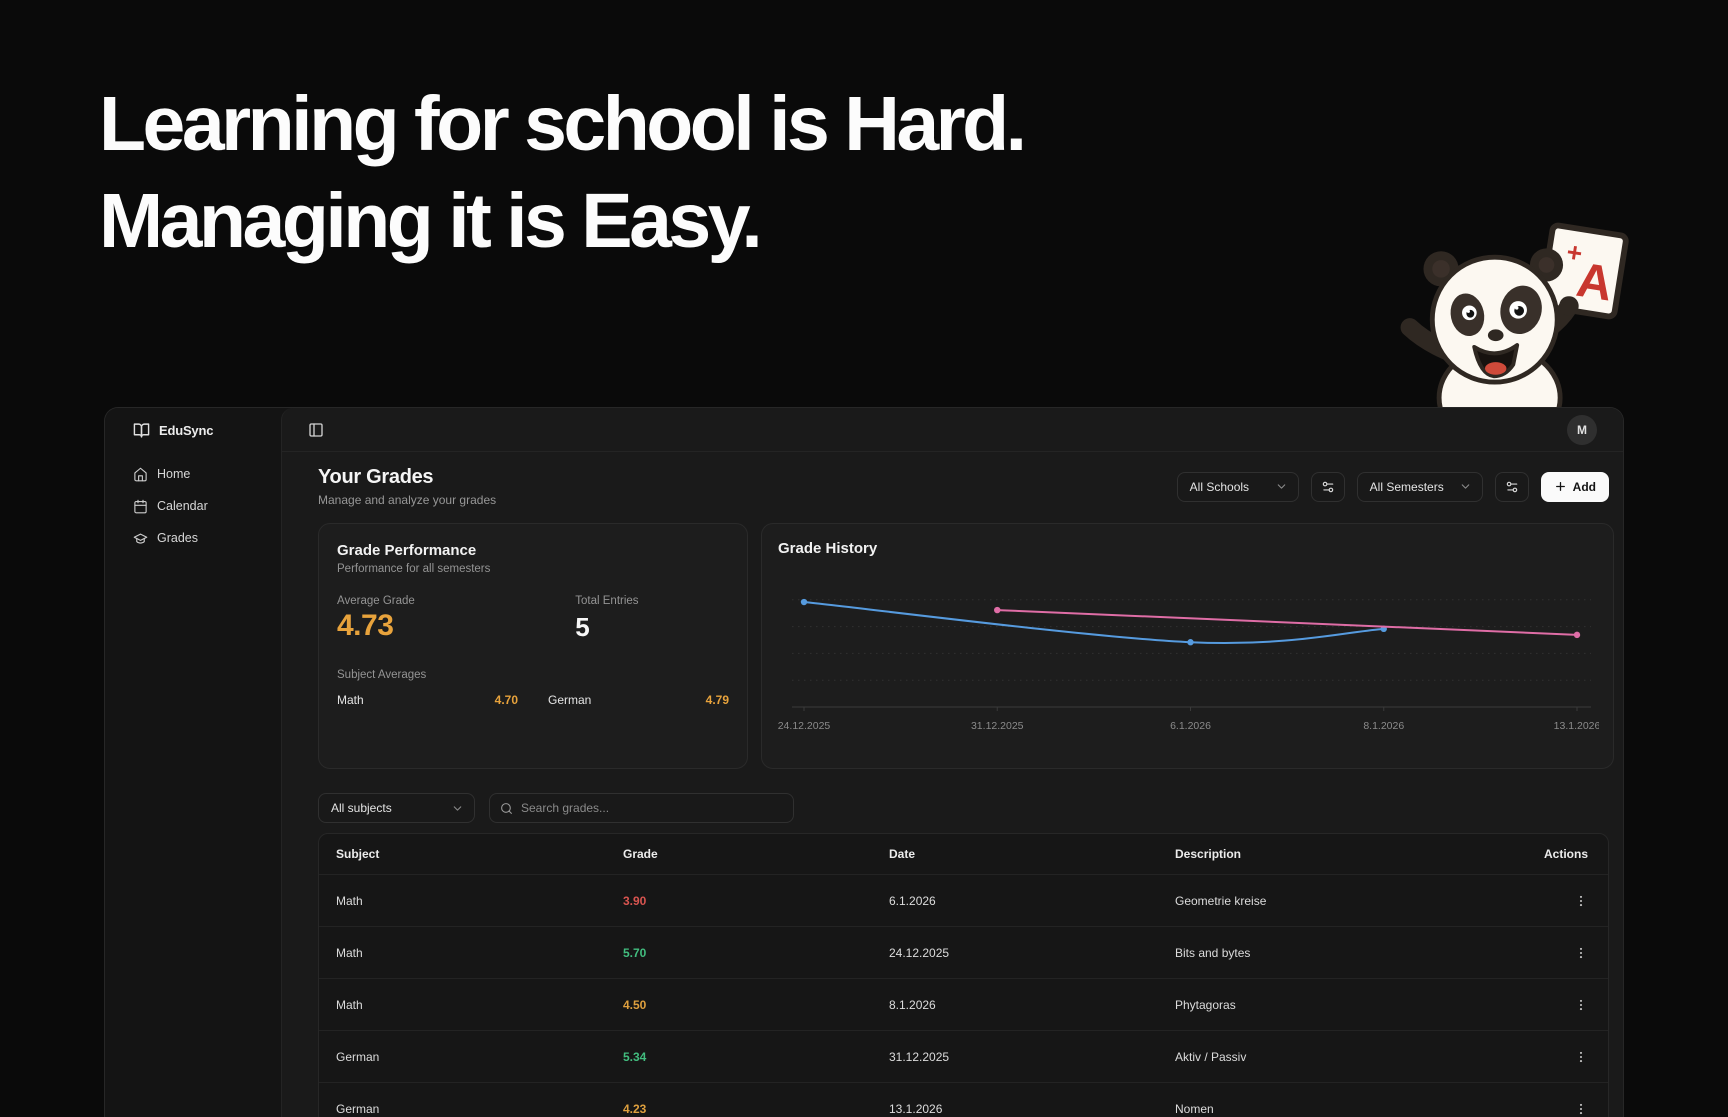 This screenshot has width=1728, height=1117. What do you see at coordinates (407, 500) in the screenshot?
I see `page-subtitle: Manage and analyze your grades` at bounding box center [407, 500].